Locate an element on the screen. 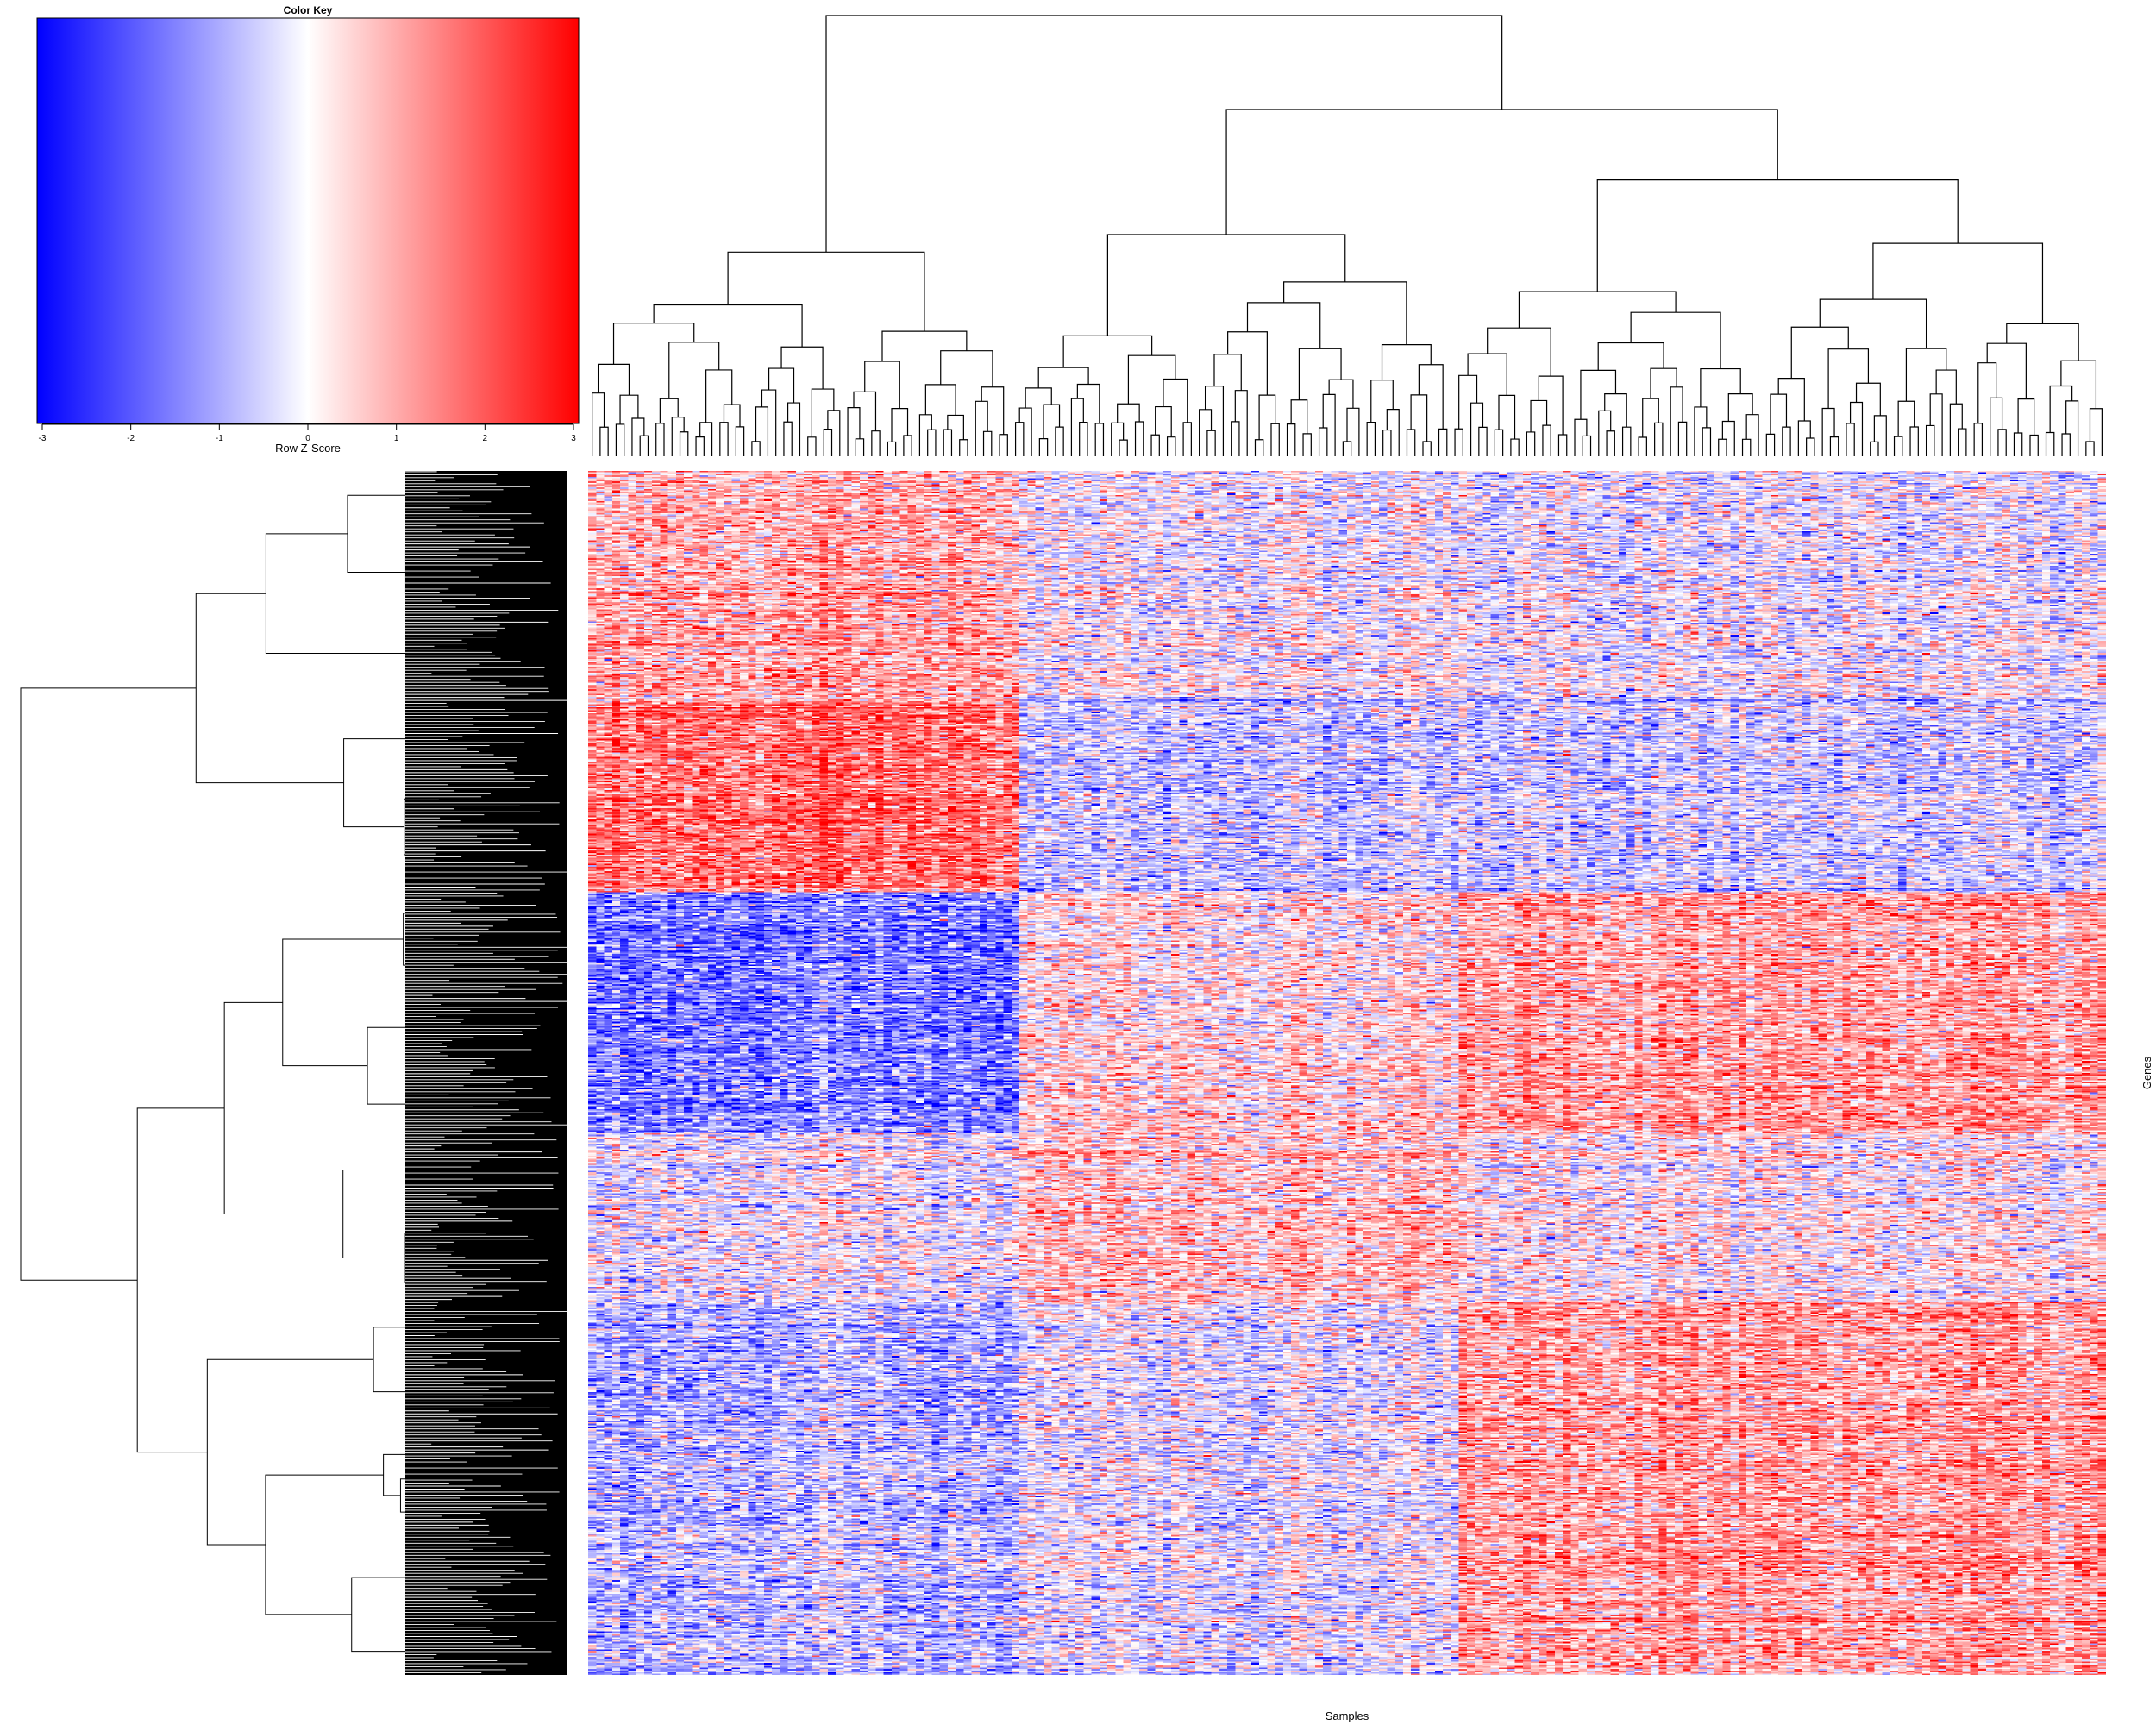 The height and width of the screenshot is (1725, 2156). color-key-tick-label: -3 is located at coordinates (43, 439).